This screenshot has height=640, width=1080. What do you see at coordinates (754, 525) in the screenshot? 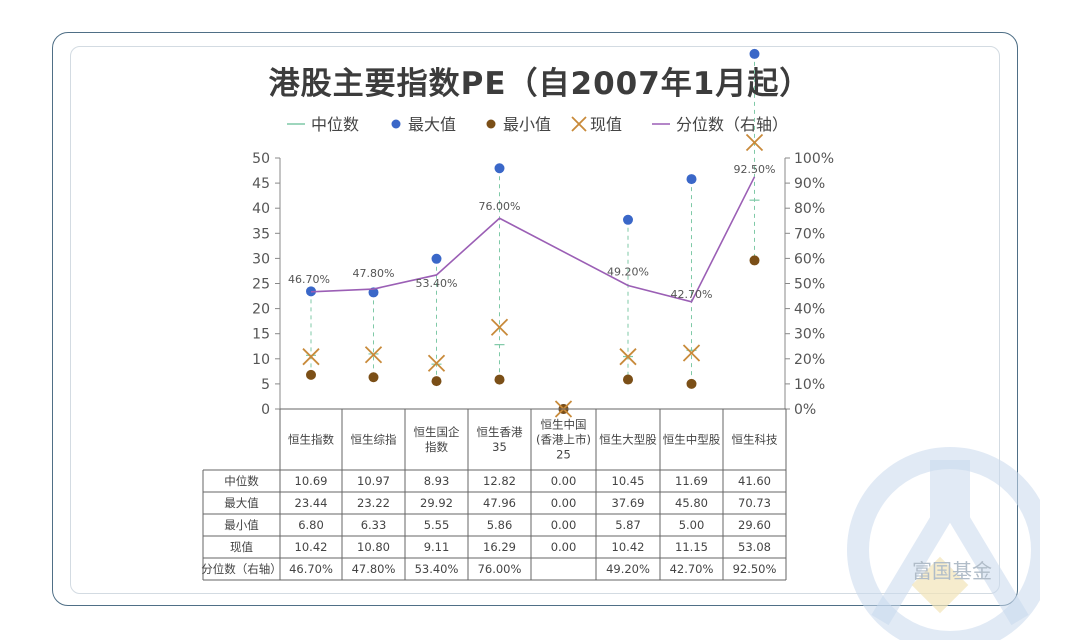
I see `table-cell: 29.60` at bounding box center [754, 525].